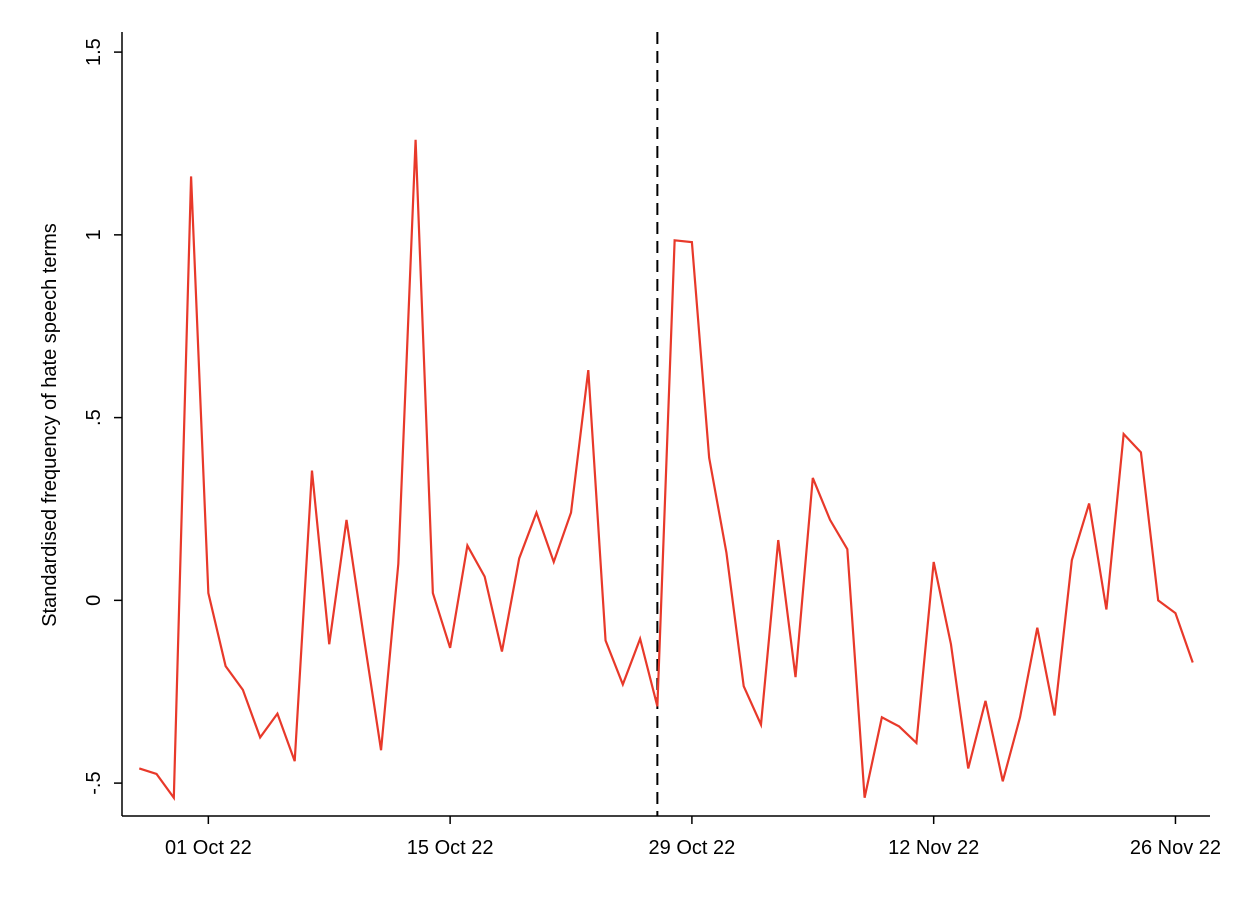 The width and height of the screenshot is (1244, 909). I want to click on y-tick-label: 0, so click(94, 600).